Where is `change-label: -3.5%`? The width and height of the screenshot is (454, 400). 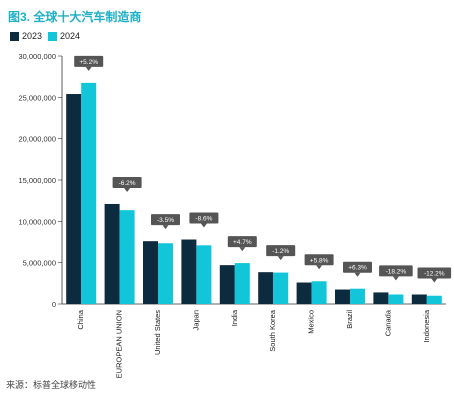 change-label: -3.5% is located at coordinates (165, 220).